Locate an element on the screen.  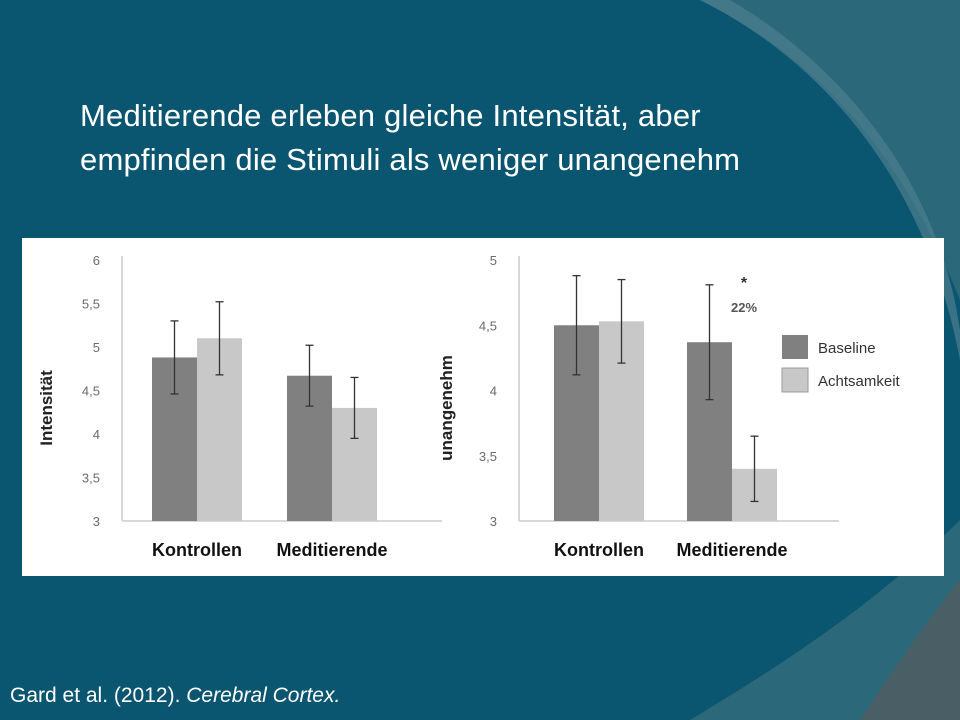
legend-label-baseline: Baseline is located at coordinates (847, 348).